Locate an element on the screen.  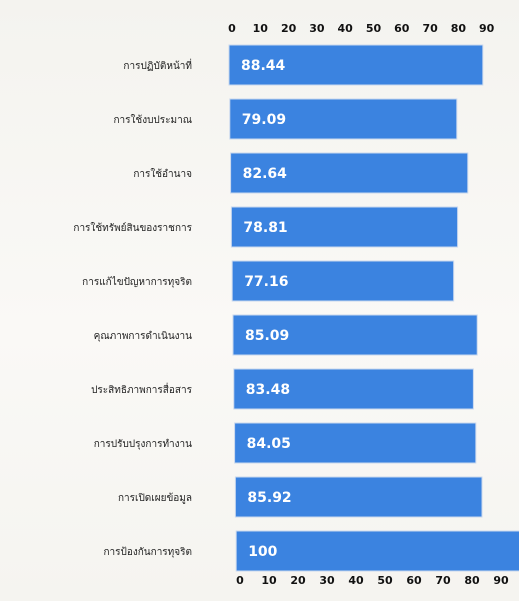
top-tick-label: 40 is located at coordinates (346, 28).